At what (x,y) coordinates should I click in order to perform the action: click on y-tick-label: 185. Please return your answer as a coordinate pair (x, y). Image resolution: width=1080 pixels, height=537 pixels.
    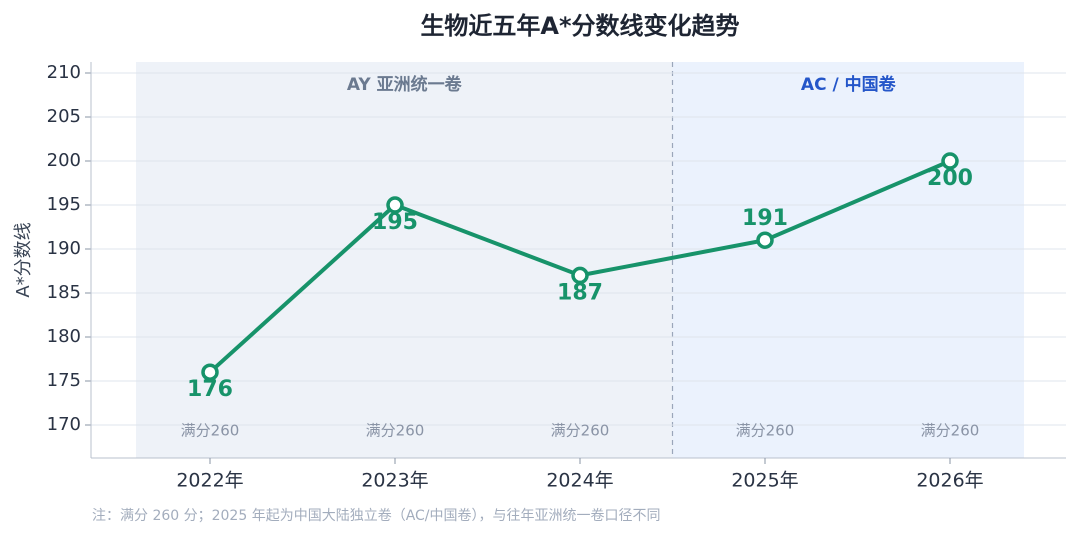
    Looking at the image, I should click on (64, 292).